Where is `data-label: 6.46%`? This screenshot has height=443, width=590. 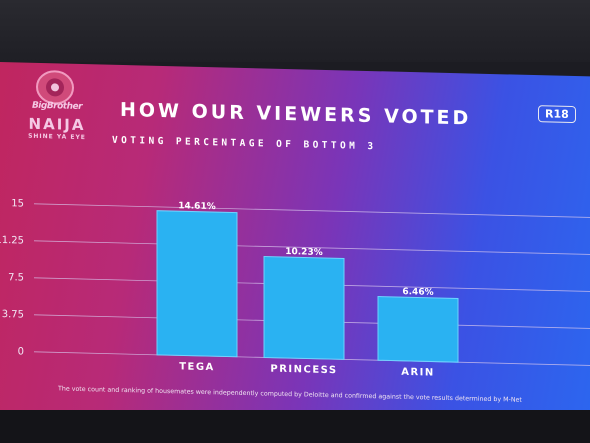 data-label: 6.46% is located at coordinates (417, 292).